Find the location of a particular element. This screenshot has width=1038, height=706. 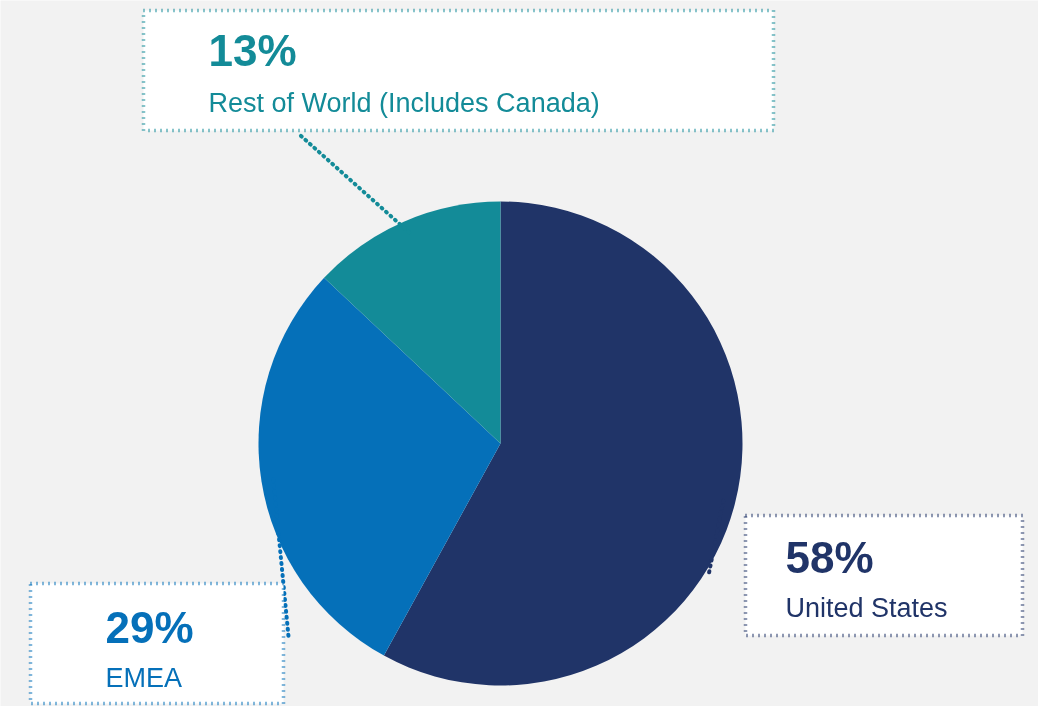

slice-label: Rest of World (Includes Canada) is located at coordinates (404, 102).